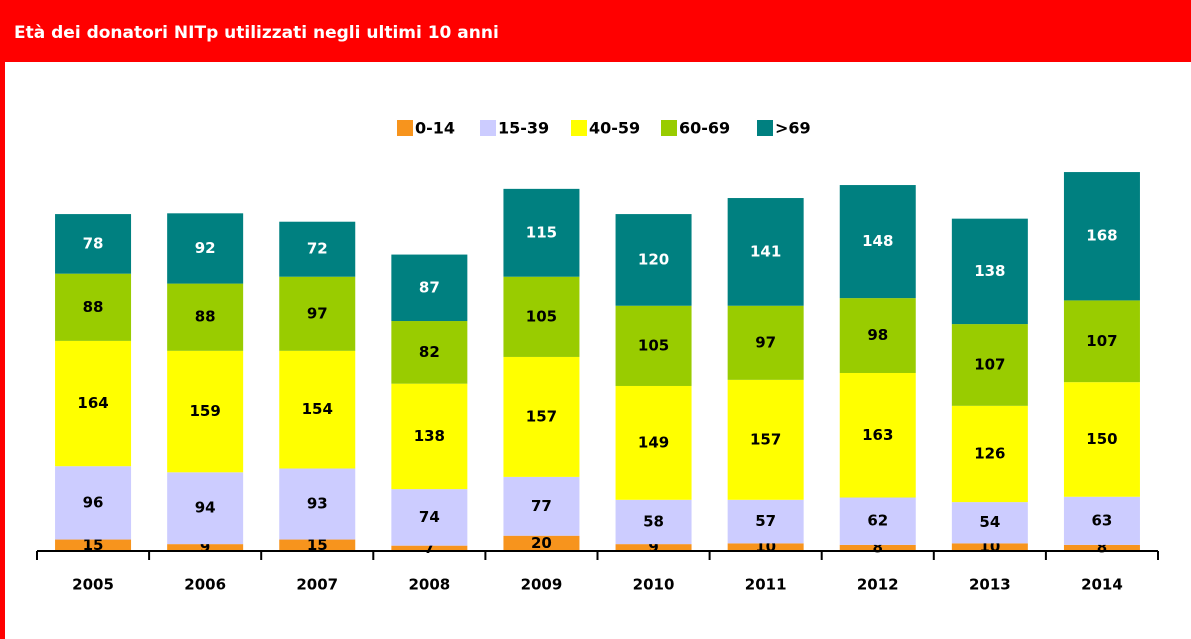 The image size is (1191, 639). Describe the element at coordinates (766, 585) in the screenshot. I see `x-tick-label: 2011` at that location.